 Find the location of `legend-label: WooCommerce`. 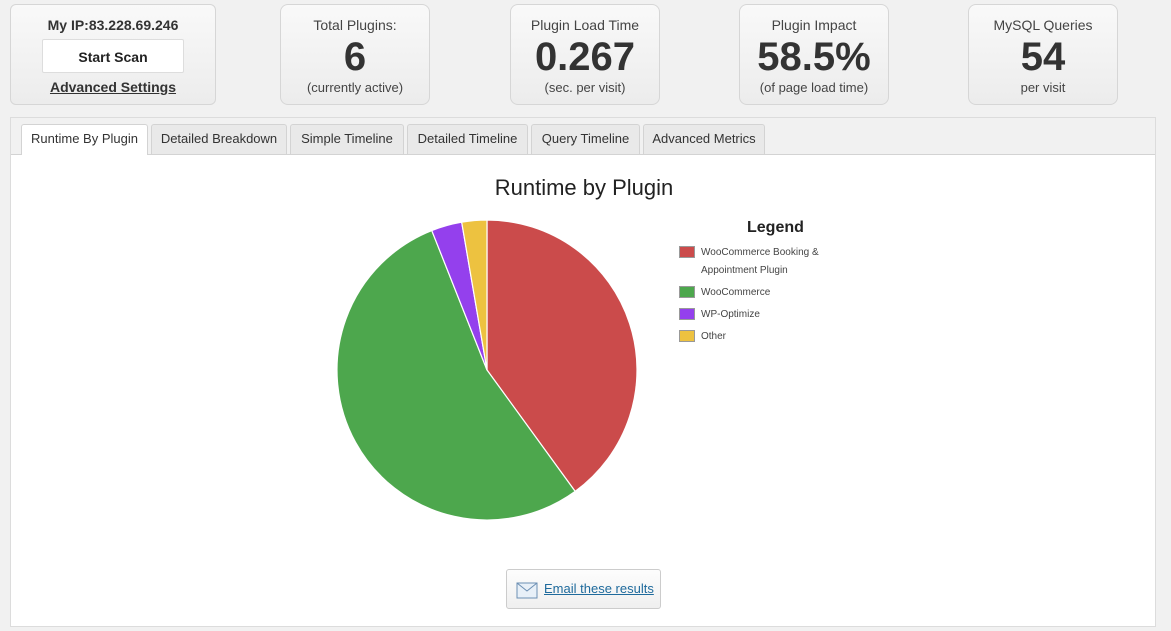

legend-label: WooCommerce is located at coordinates (736, 292).